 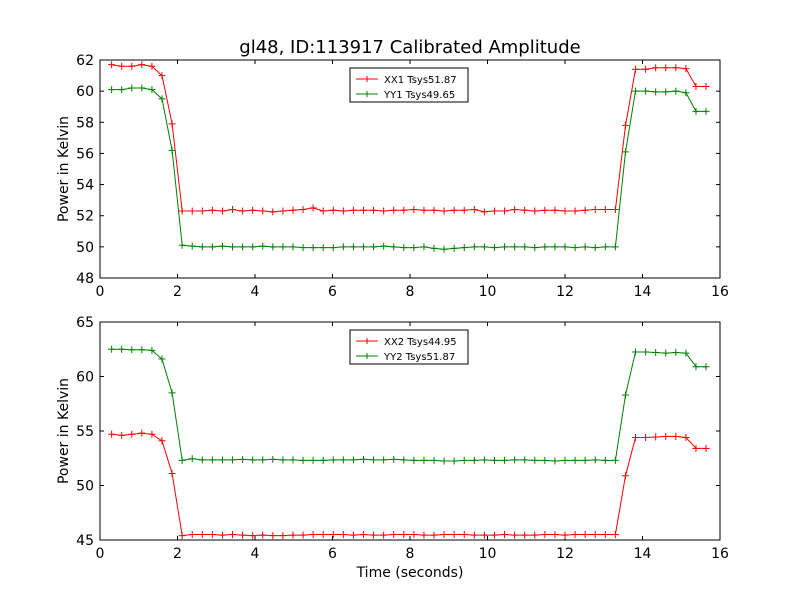 I want to click on x-tick-label: 16, so click(x=720, y=554).